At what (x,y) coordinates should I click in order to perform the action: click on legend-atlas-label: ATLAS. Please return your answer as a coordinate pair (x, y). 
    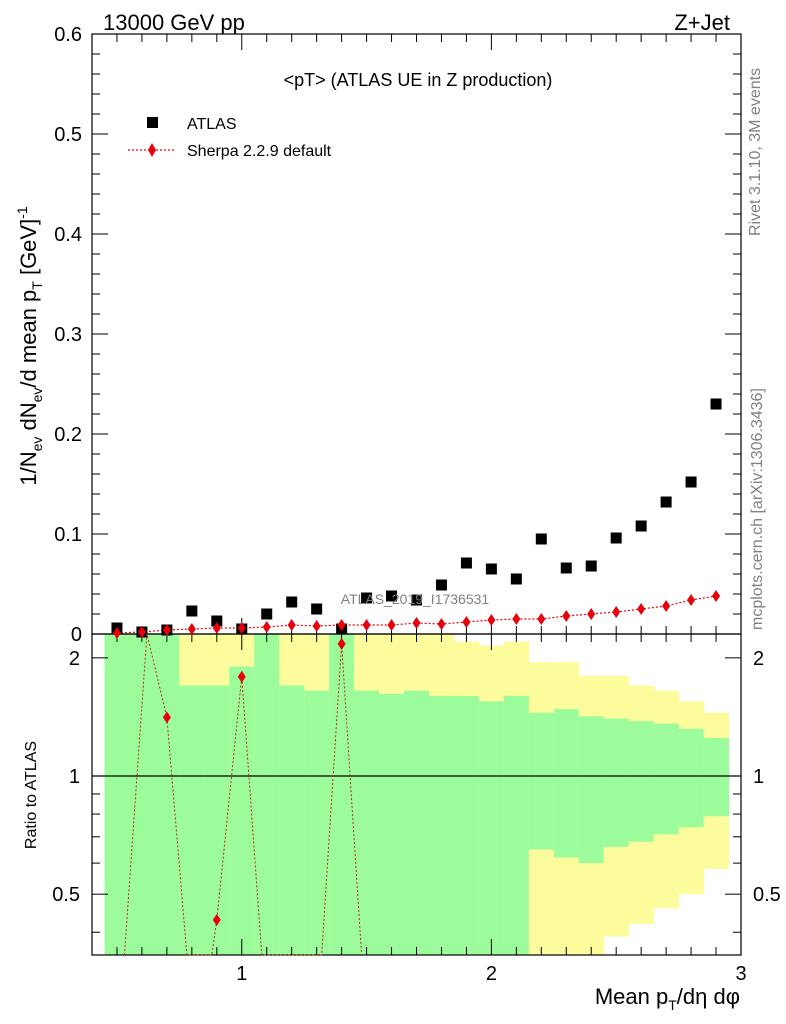
    Looking at the image, I should click on (212, 124).